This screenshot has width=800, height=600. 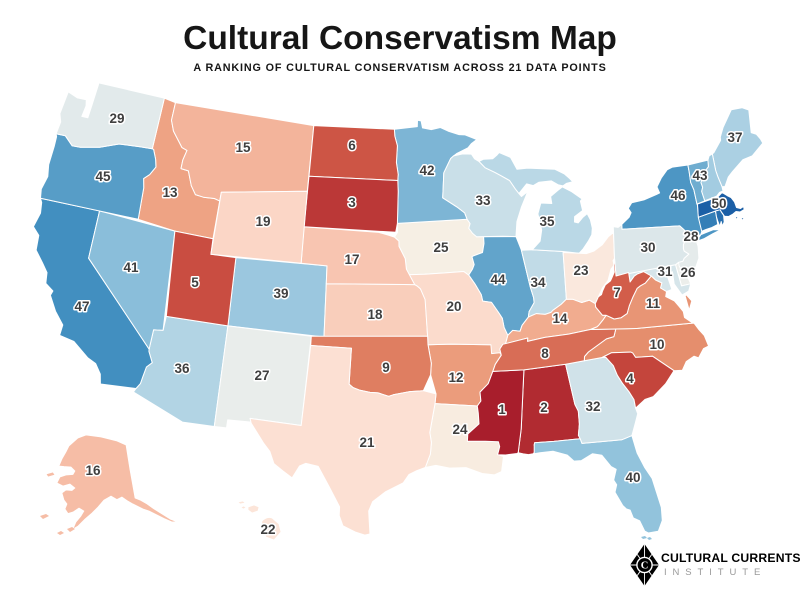 What do you see at coordinates (261, 375) in the screenshot?
I see `svg-text: 27` at bounding box center [261, 375].